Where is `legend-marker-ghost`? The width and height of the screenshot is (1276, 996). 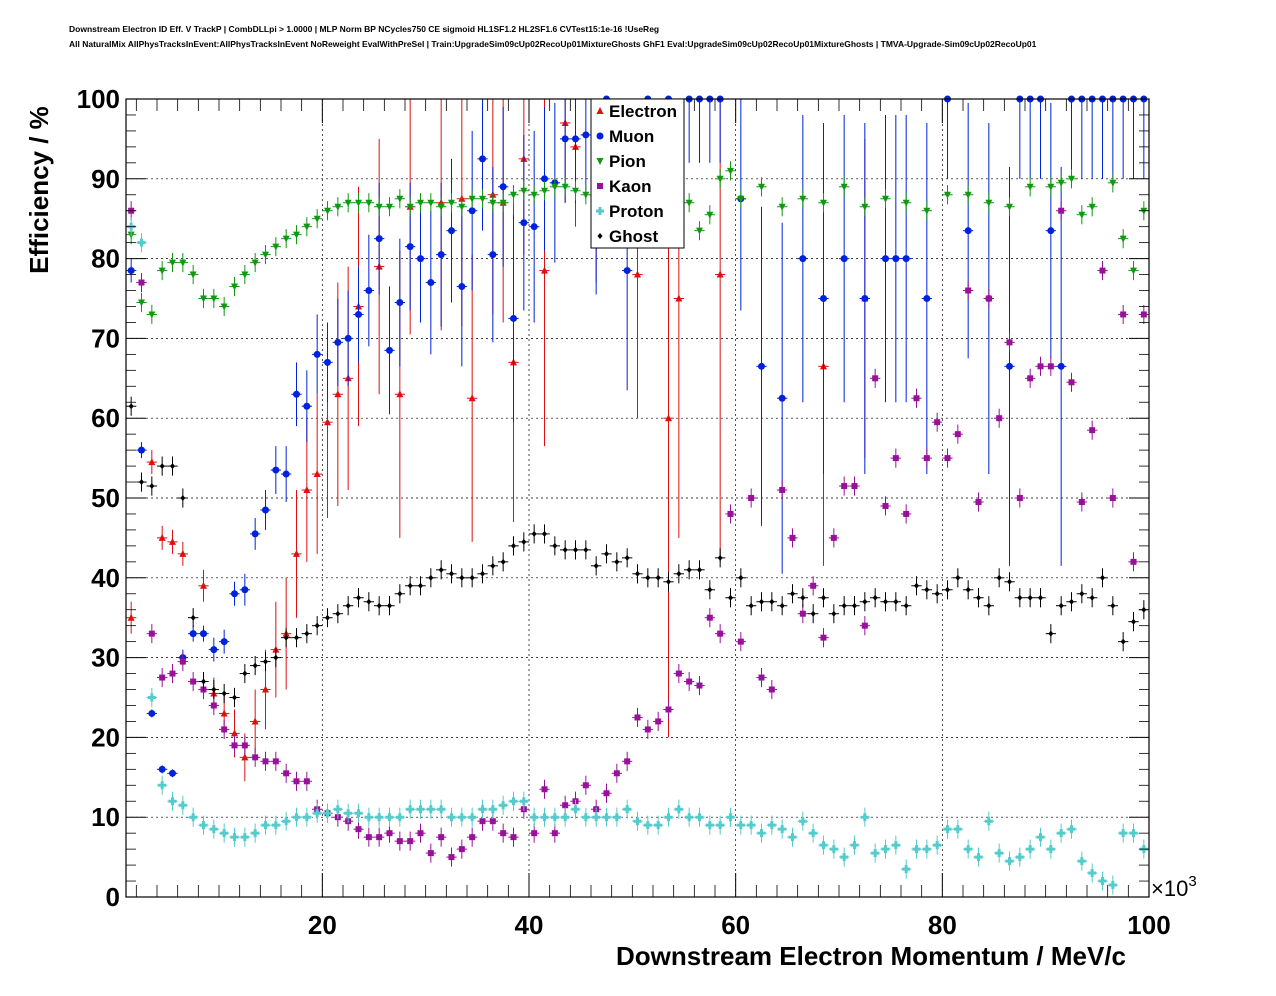 legend-marker-ghost is located at coordinates (600, 236).